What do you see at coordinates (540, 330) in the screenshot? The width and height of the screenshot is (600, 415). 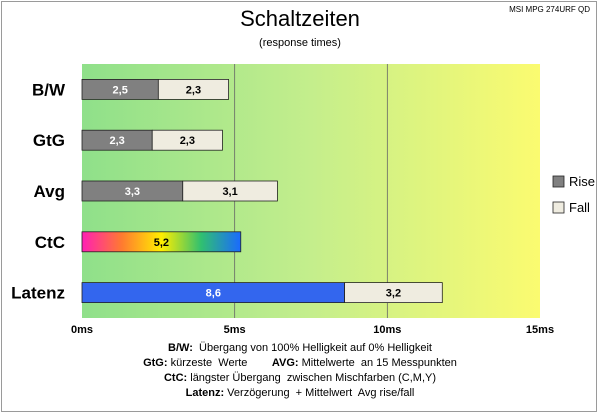 I see `x-tick-label: 15ms` at bounding box center [540, 330].